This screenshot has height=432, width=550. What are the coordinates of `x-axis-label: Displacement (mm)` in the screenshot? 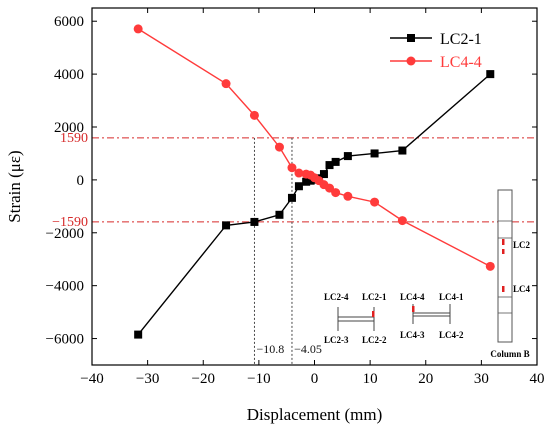 It's located at (315, 414).